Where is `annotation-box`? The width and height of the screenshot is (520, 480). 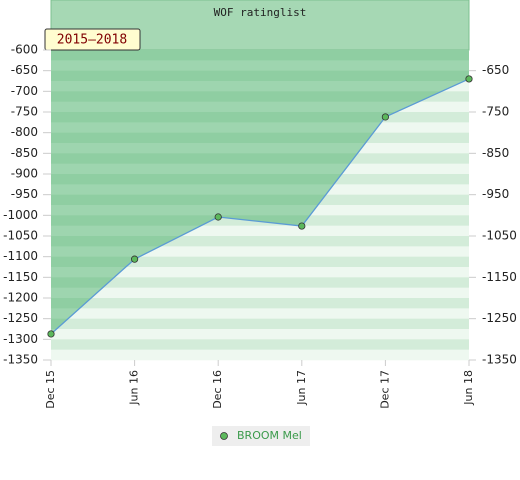 annotation-box is located at coordinates (92, 39).